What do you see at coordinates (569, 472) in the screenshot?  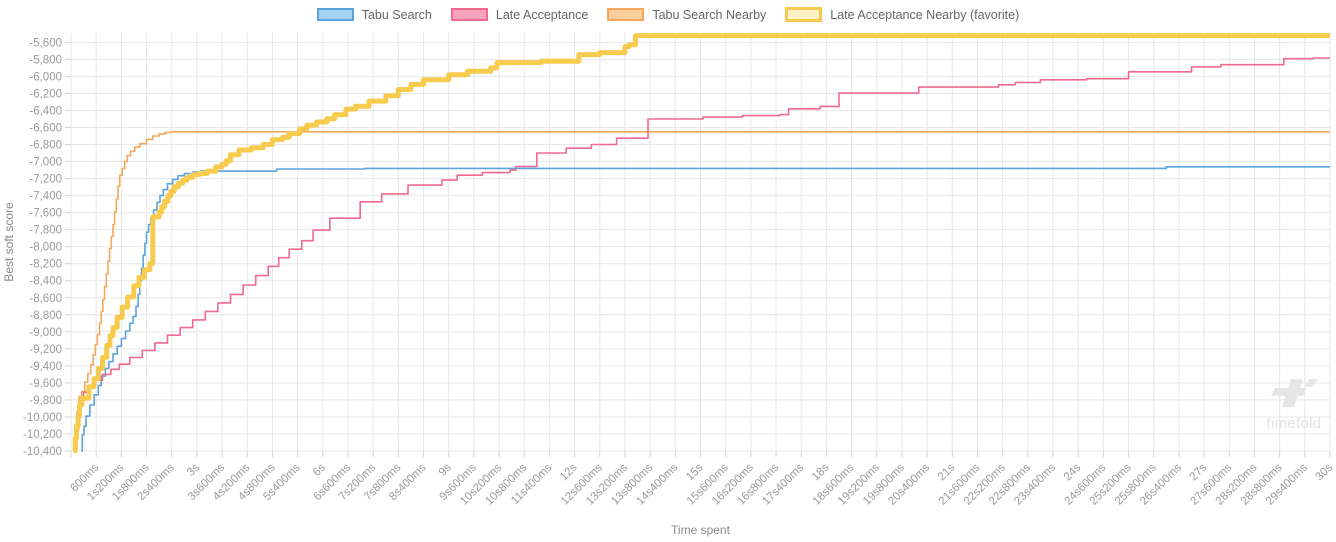 I see `x-tick-label: 12s` at bounding box center [569, 472].